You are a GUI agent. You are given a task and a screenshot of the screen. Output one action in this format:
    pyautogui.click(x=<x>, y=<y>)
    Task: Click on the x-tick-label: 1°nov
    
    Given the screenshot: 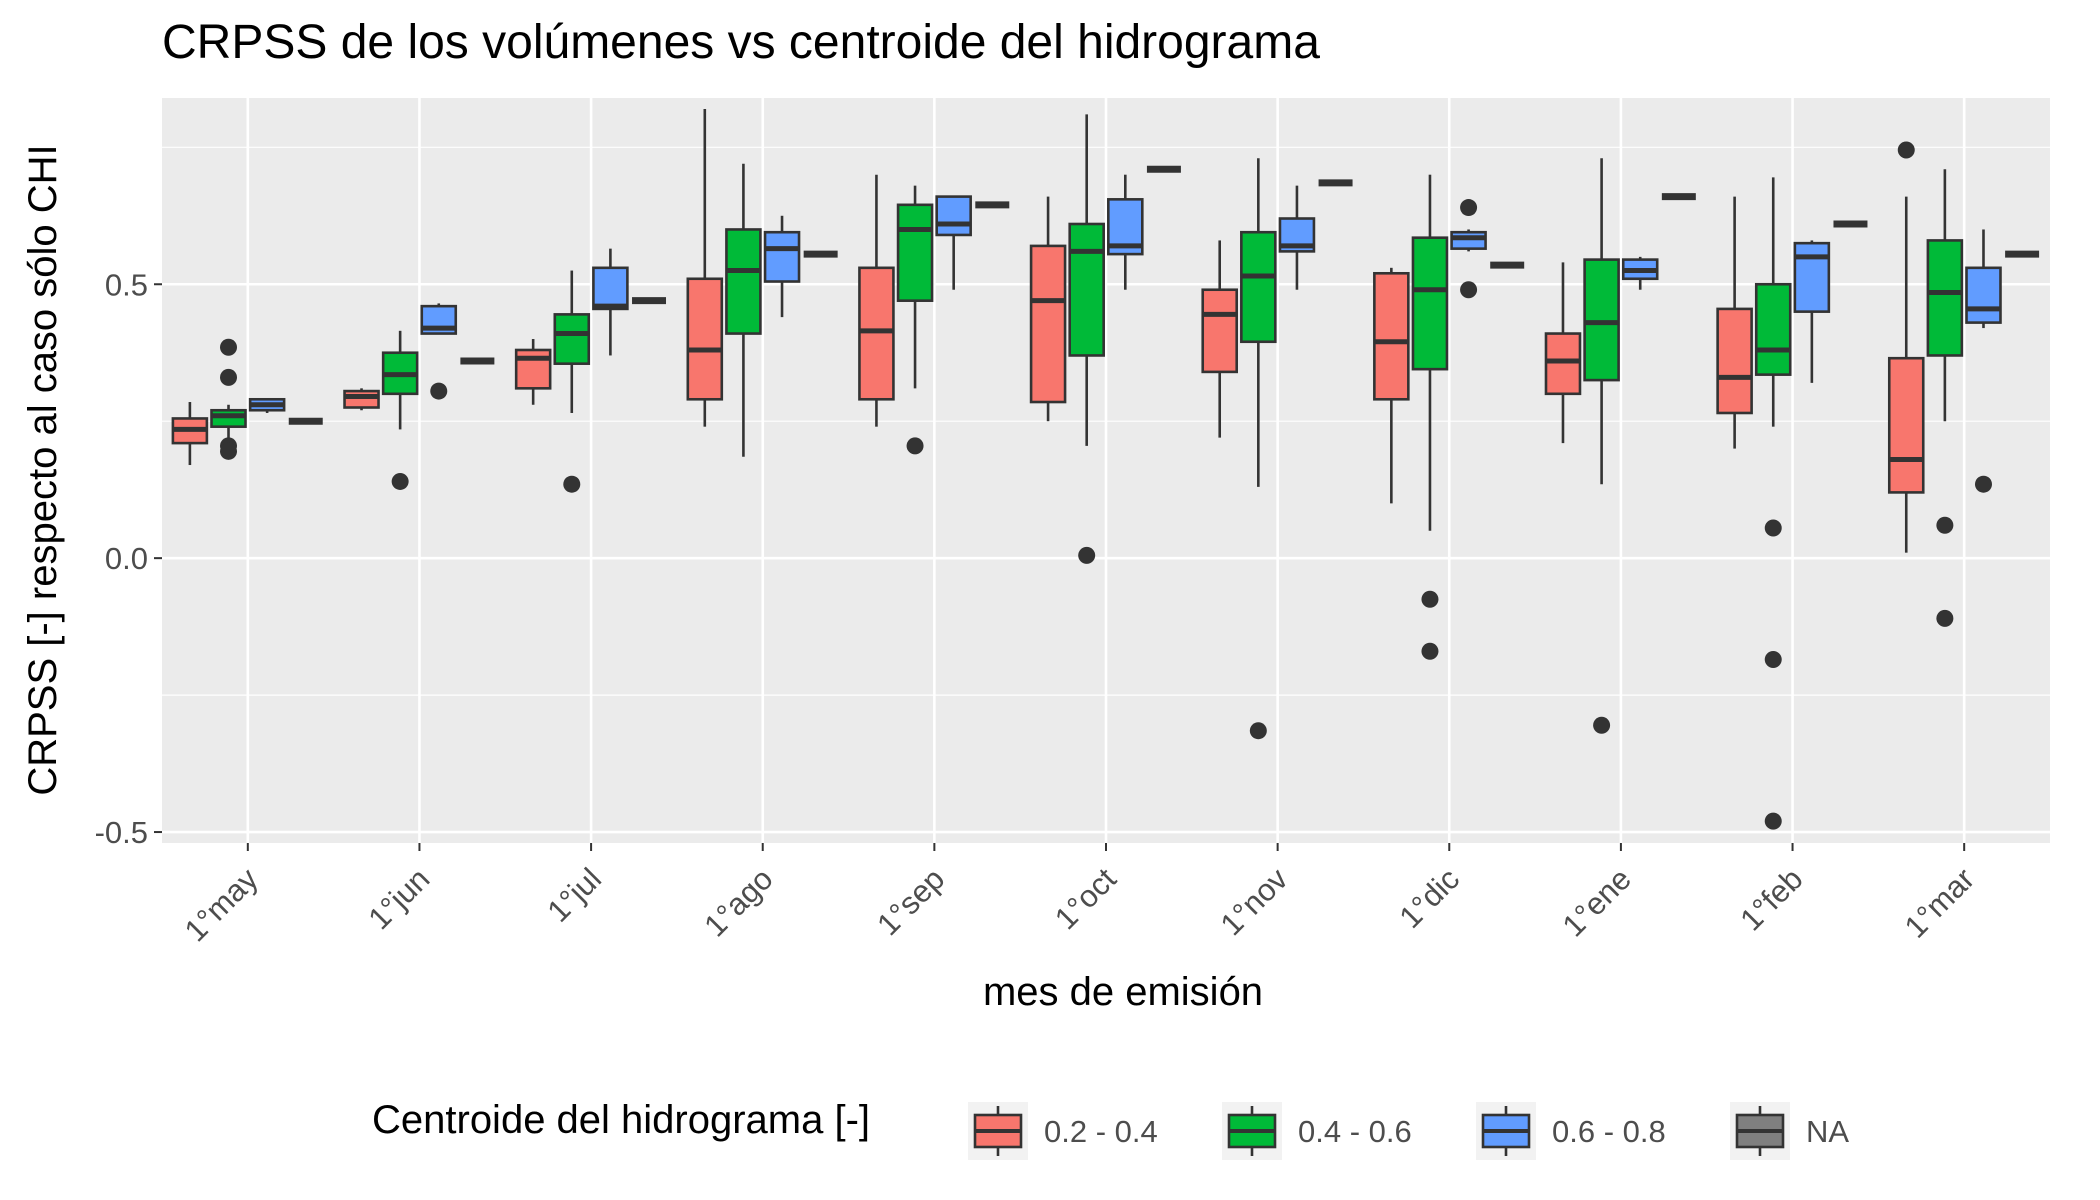 What is the action you would take?
    pyautogui.click(x=1254, y=901)
    